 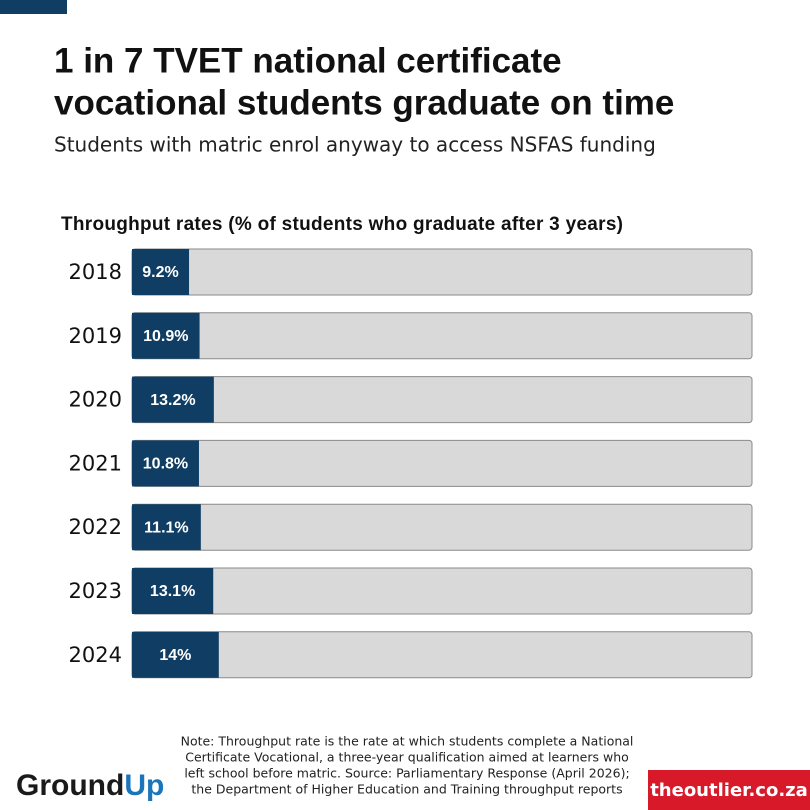 I want to click on logo-box, so click(x=729, y=790).